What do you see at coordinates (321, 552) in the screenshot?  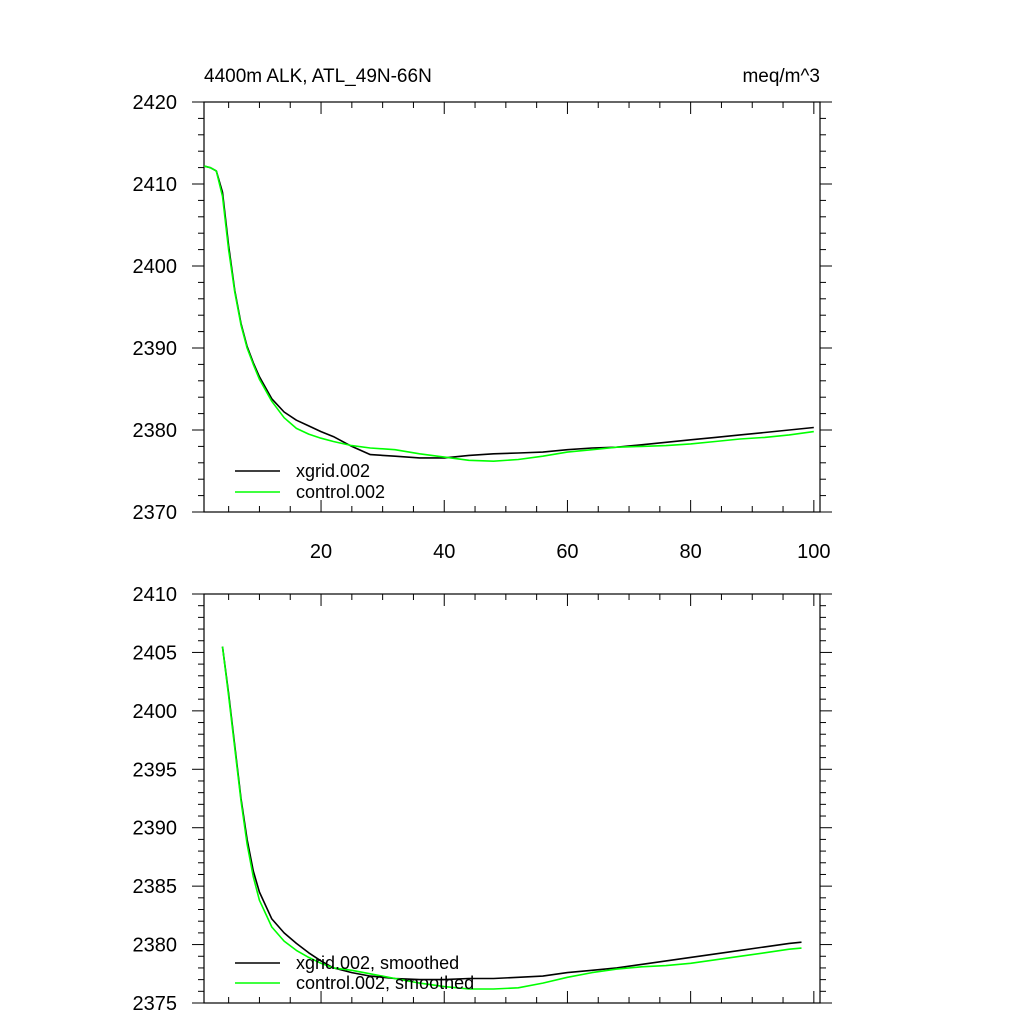 I see `top-x-tick-label: 20` at bounding box center [321, 552].